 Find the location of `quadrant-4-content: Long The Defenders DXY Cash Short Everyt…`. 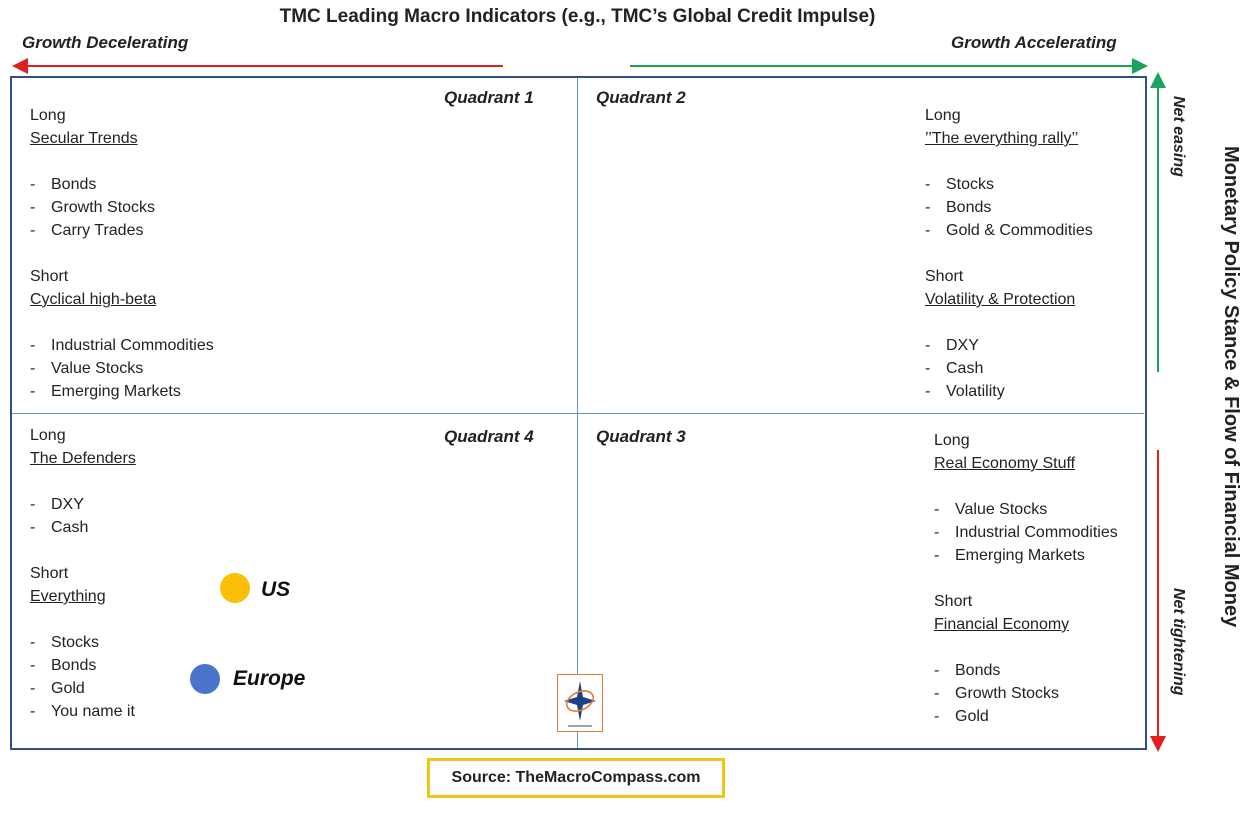

quadrant-4-content: Long The Defenders DXY Cash Short Everyt… is located at coordinates (83, 573).